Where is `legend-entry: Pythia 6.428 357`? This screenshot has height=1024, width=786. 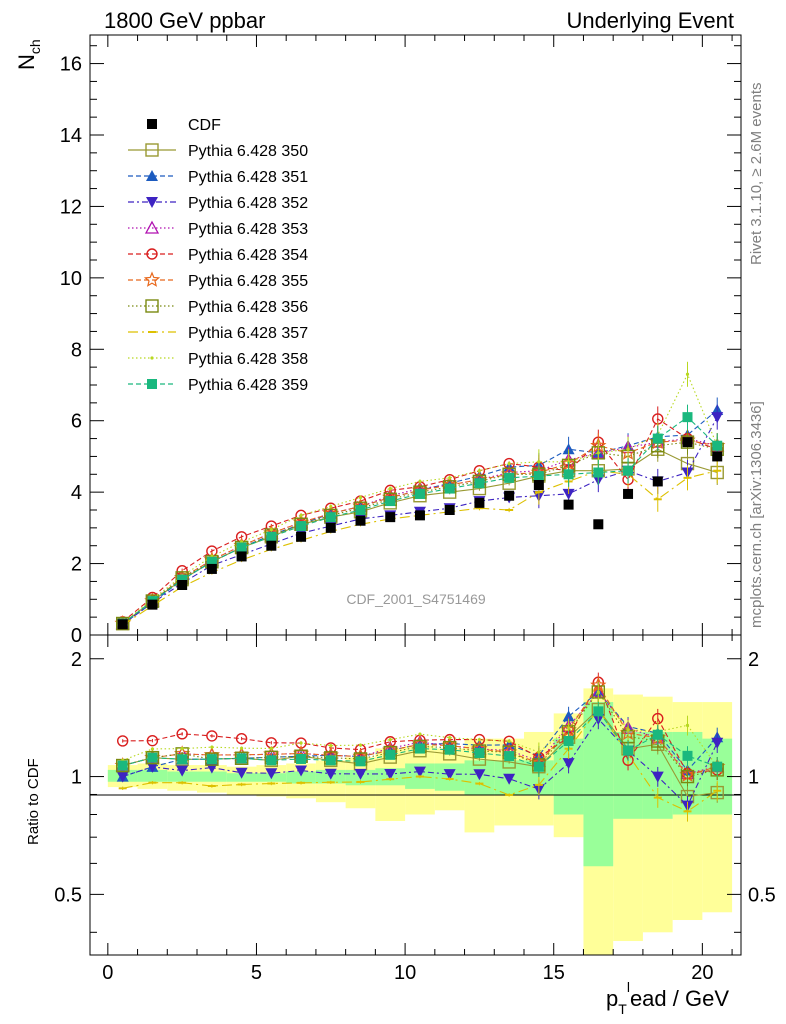 legend-entry: Pythia 6.428 357 is located at coordinates (218, 333).